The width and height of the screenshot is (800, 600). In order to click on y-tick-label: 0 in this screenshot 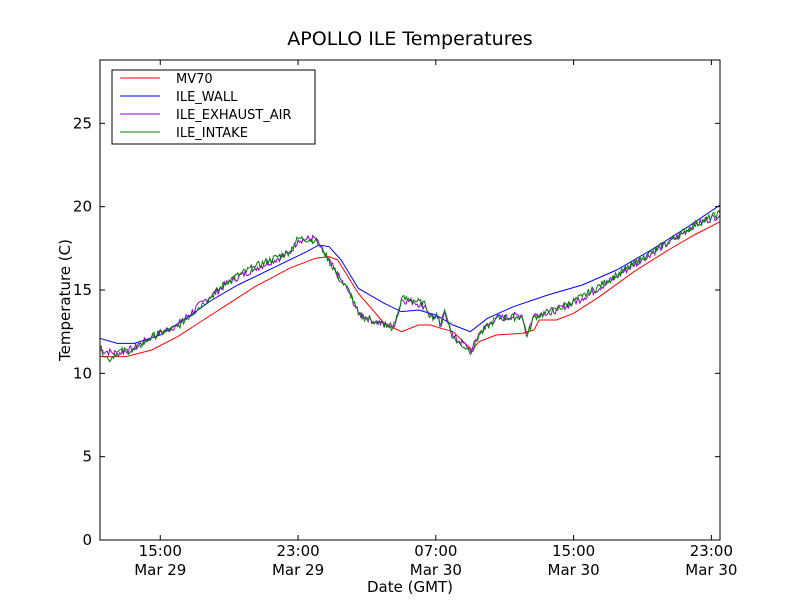, I will do `click(87, 540)`.